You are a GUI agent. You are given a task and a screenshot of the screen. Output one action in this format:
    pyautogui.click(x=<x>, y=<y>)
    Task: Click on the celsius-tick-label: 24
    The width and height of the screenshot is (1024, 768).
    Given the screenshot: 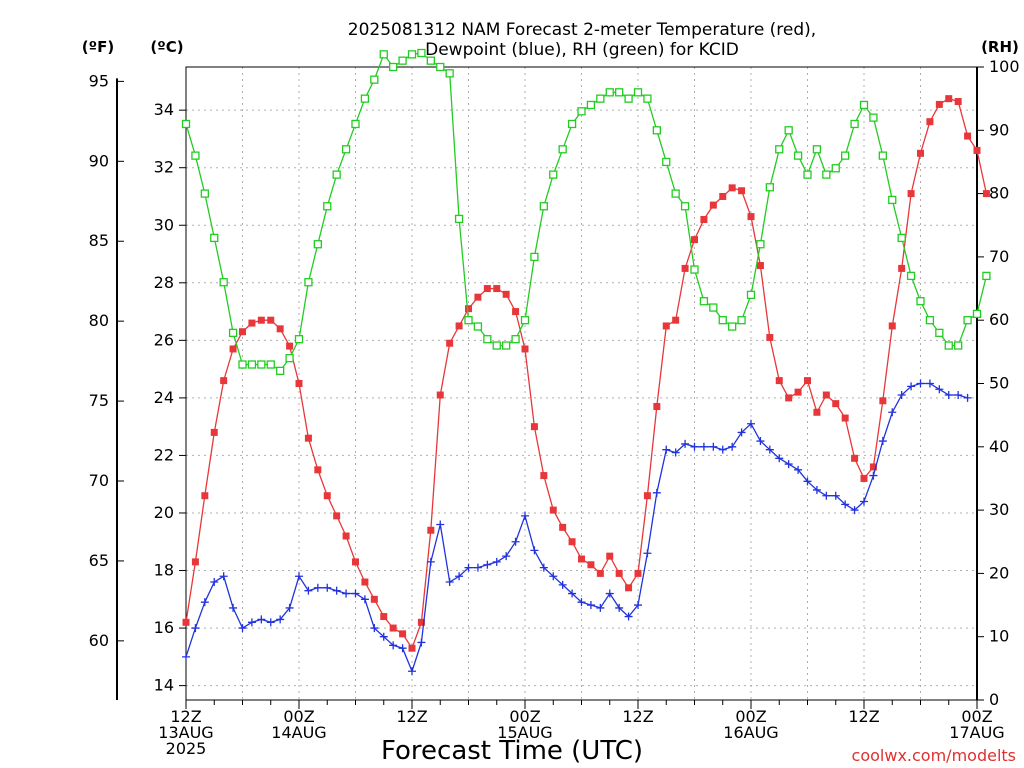 What is the action you would take?
    pyautogui.click(x=164, y=397)
    